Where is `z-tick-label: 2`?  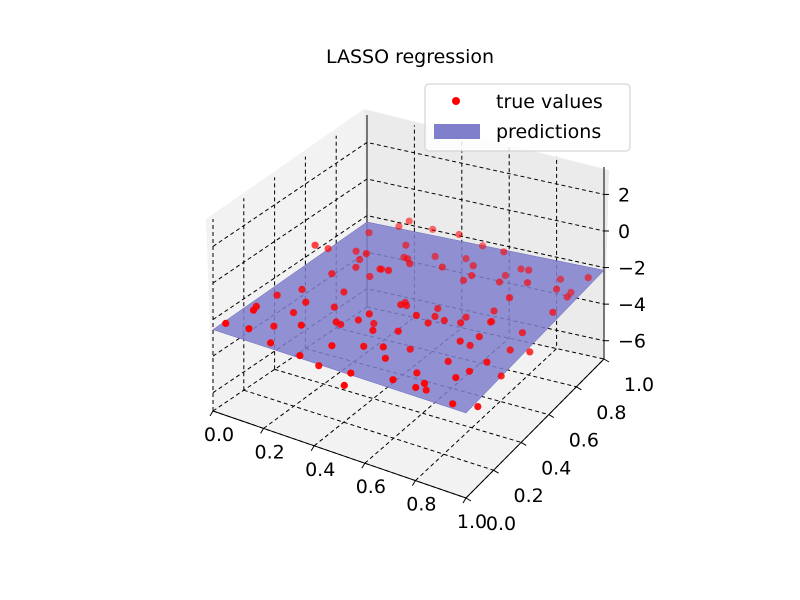 z-tick-label: 2 is located at coordinates (624, 195).